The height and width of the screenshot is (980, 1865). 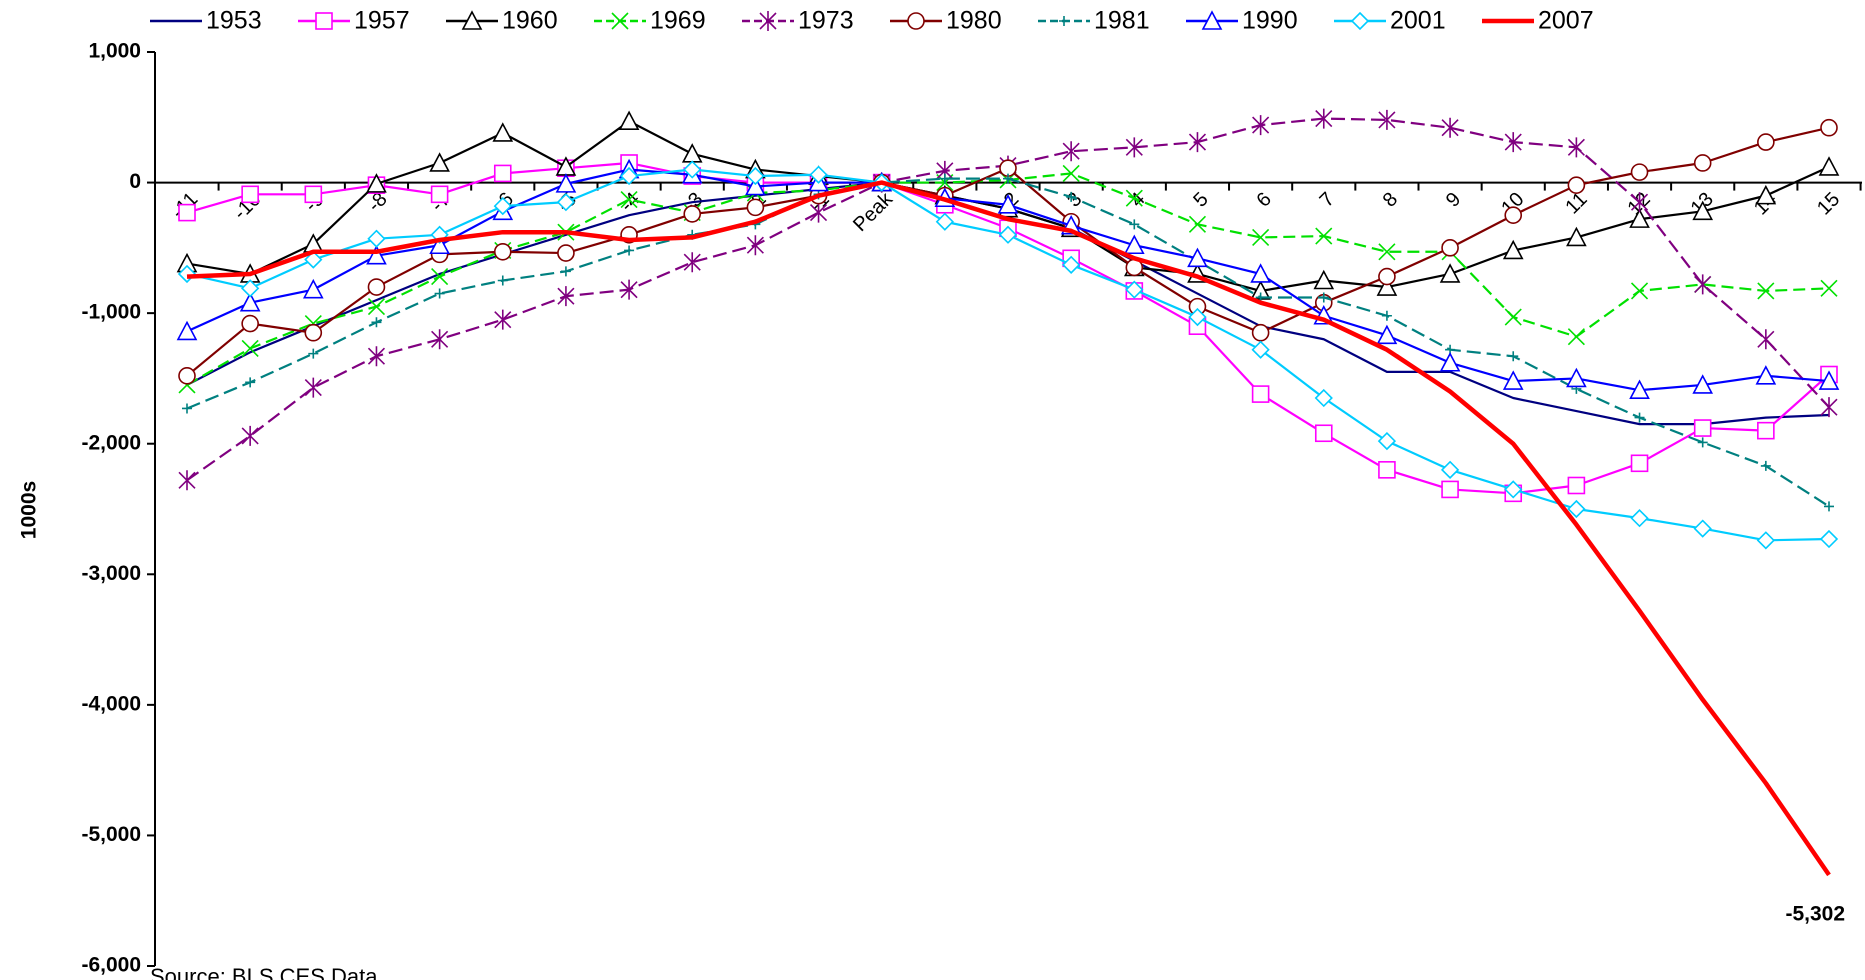 What do you see at coordinates (264, 972) in the screenshot?
I see `source-note: Source: BLS CES Data` at bounding box center [264, 972].